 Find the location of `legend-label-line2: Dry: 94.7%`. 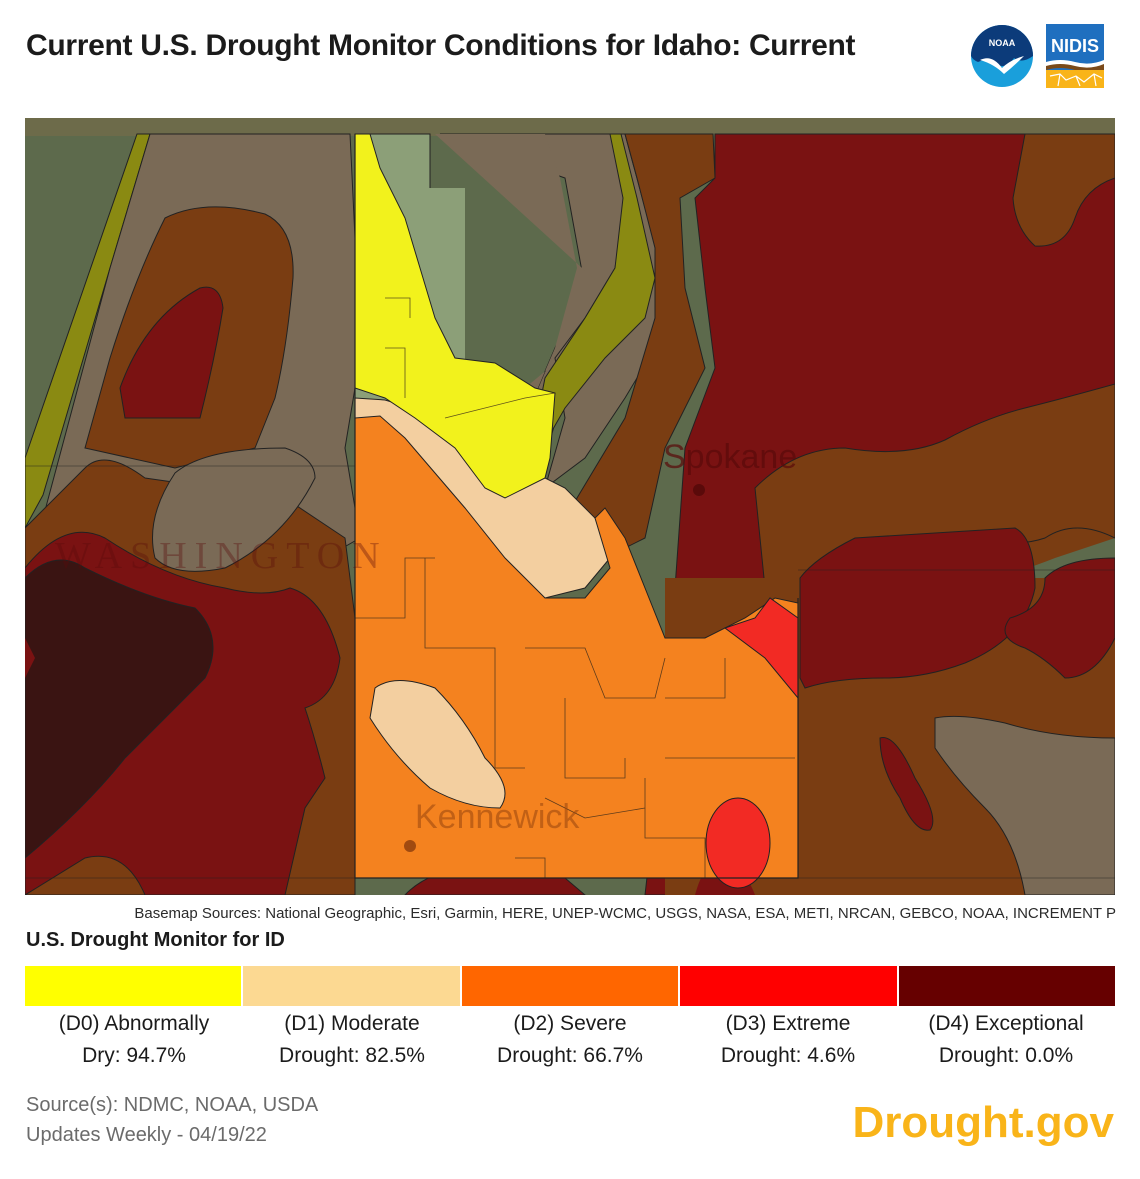

legend-label-line2: Dry: 94.7% is located at coordinates (134, 1055).